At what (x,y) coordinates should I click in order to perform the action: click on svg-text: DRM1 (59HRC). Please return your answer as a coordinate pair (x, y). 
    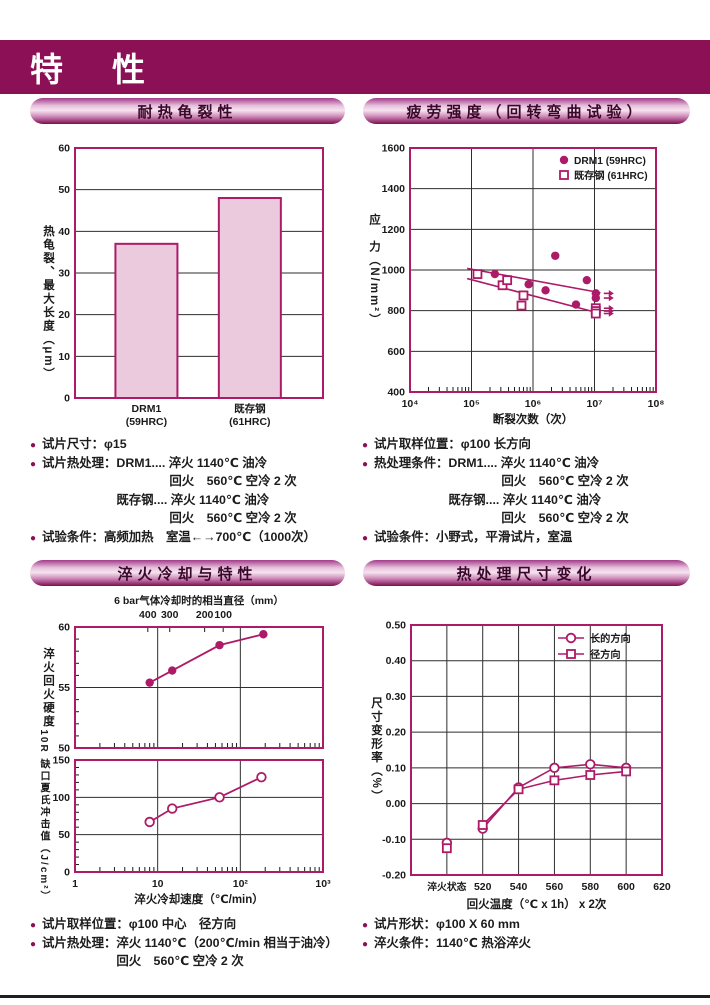
    Looking at the image, I should click on (610, 161).